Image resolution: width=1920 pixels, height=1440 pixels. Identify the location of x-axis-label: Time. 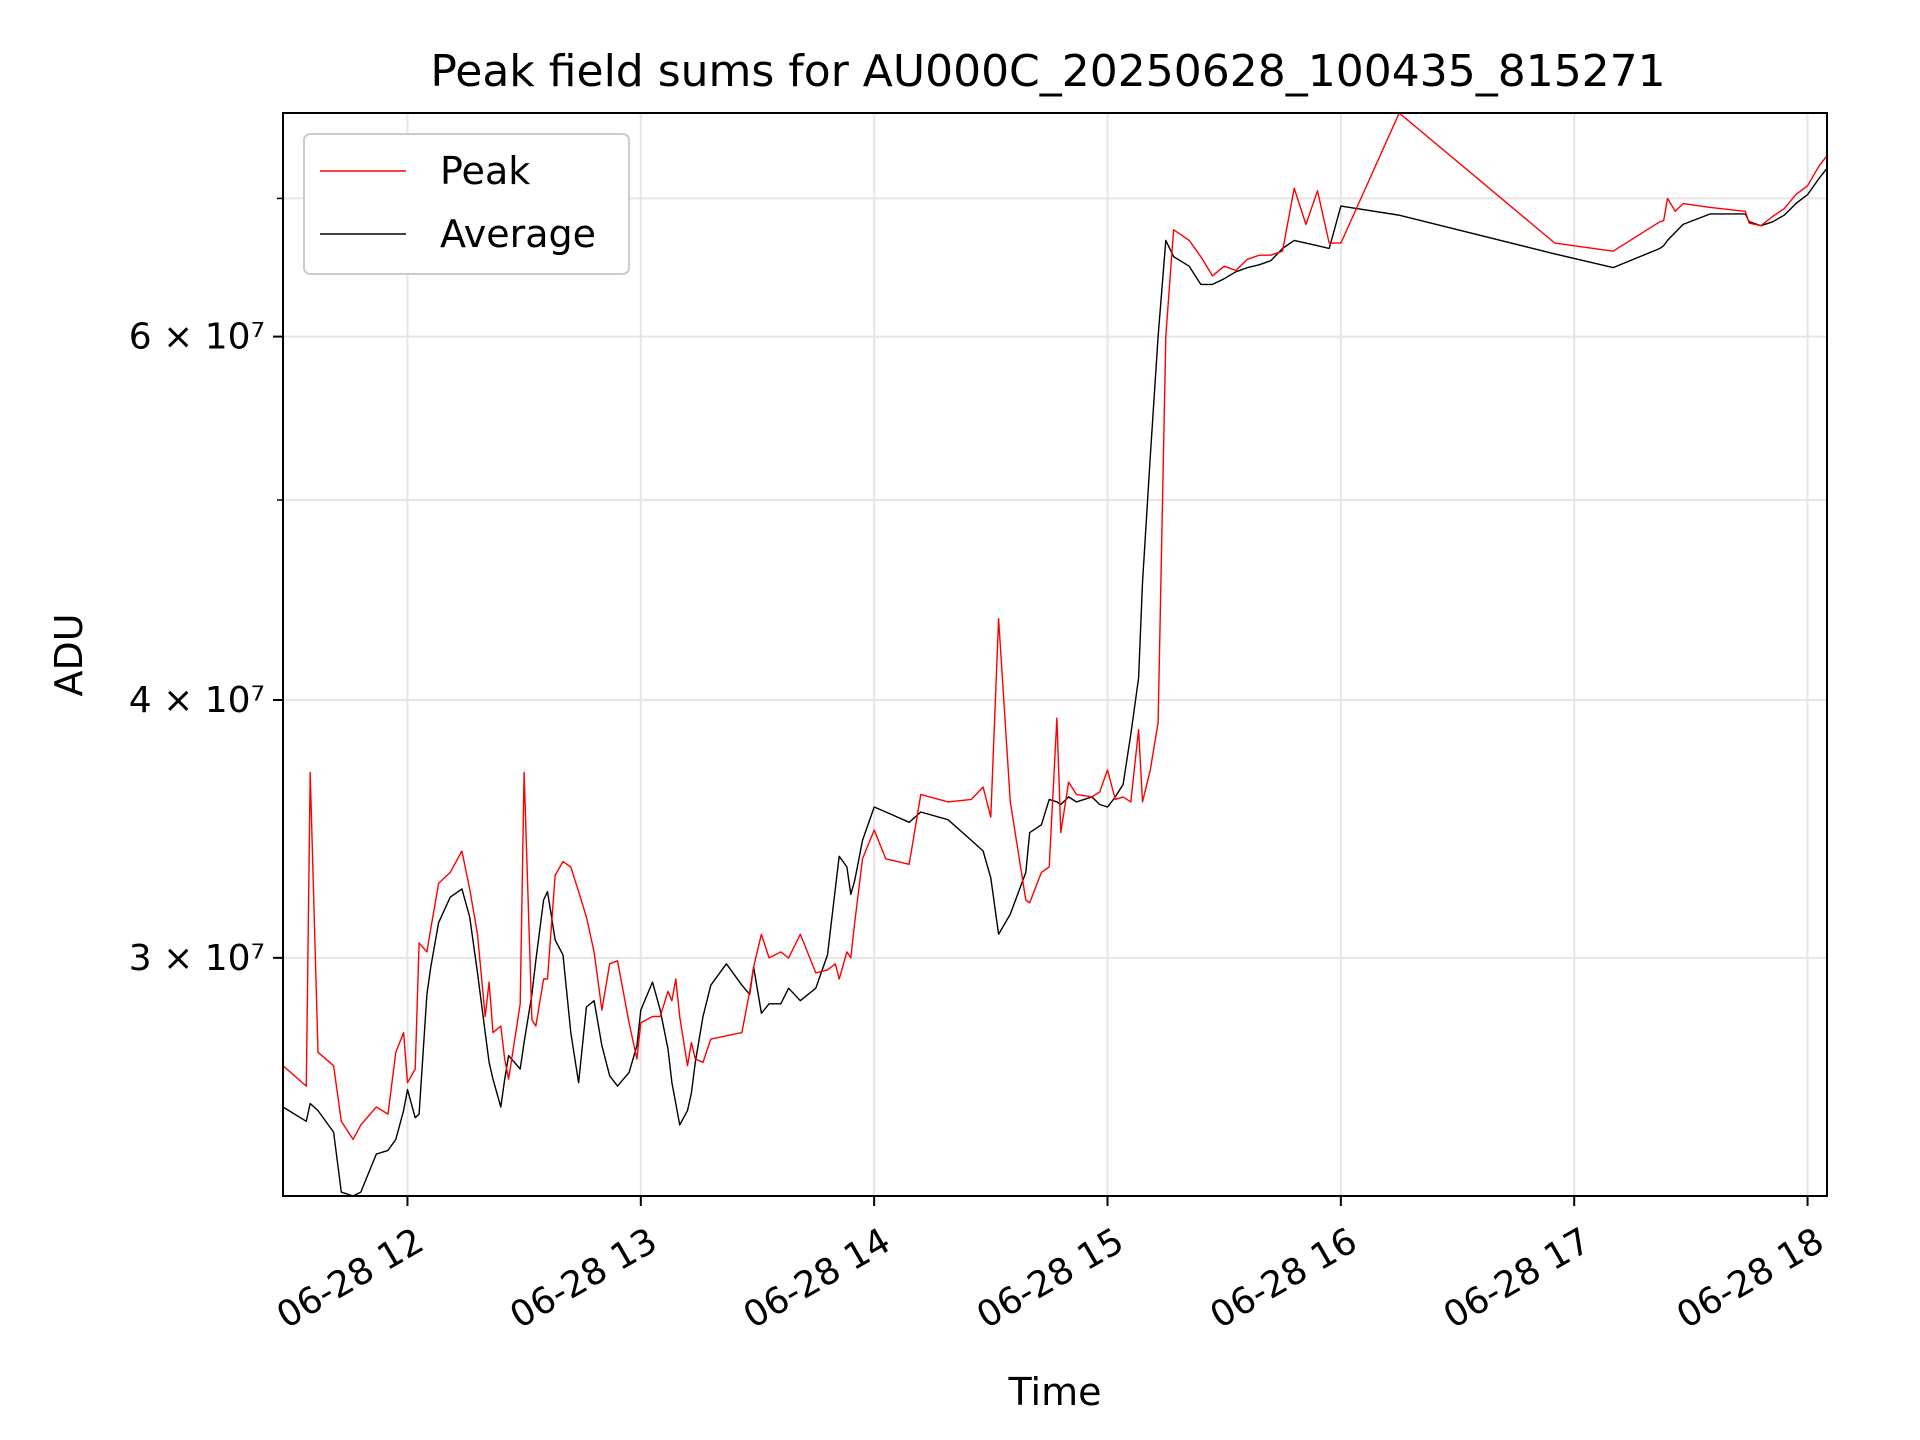
(1055, 1392).